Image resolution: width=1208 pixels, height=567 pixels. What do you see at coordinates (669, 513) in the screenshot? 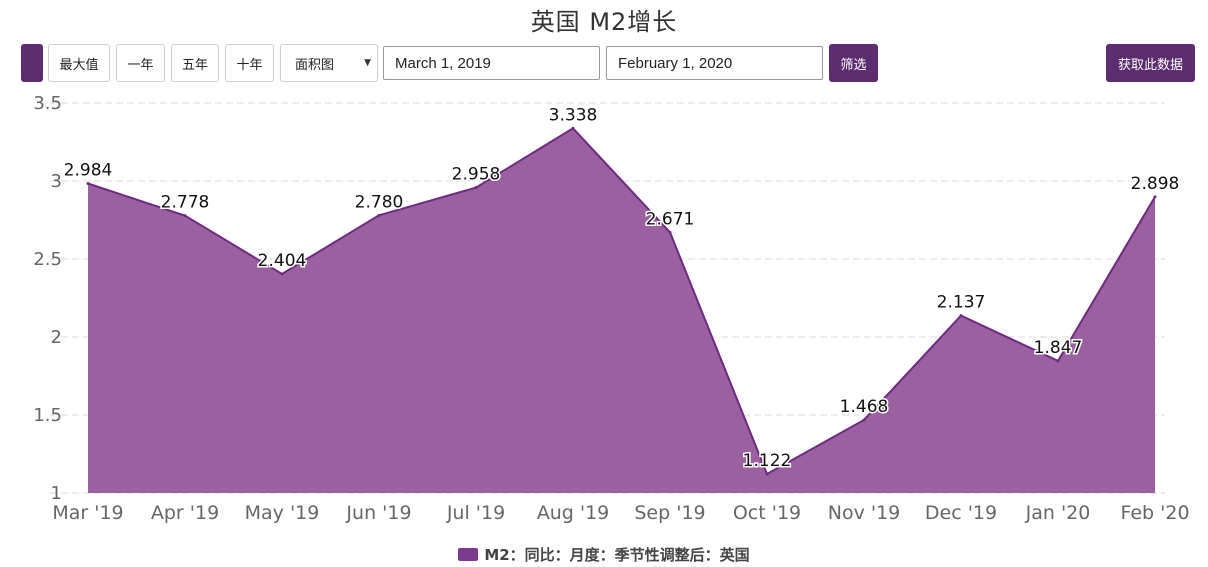
I see `x-tick-label: Sep '19` at bounding box center [669, 513].